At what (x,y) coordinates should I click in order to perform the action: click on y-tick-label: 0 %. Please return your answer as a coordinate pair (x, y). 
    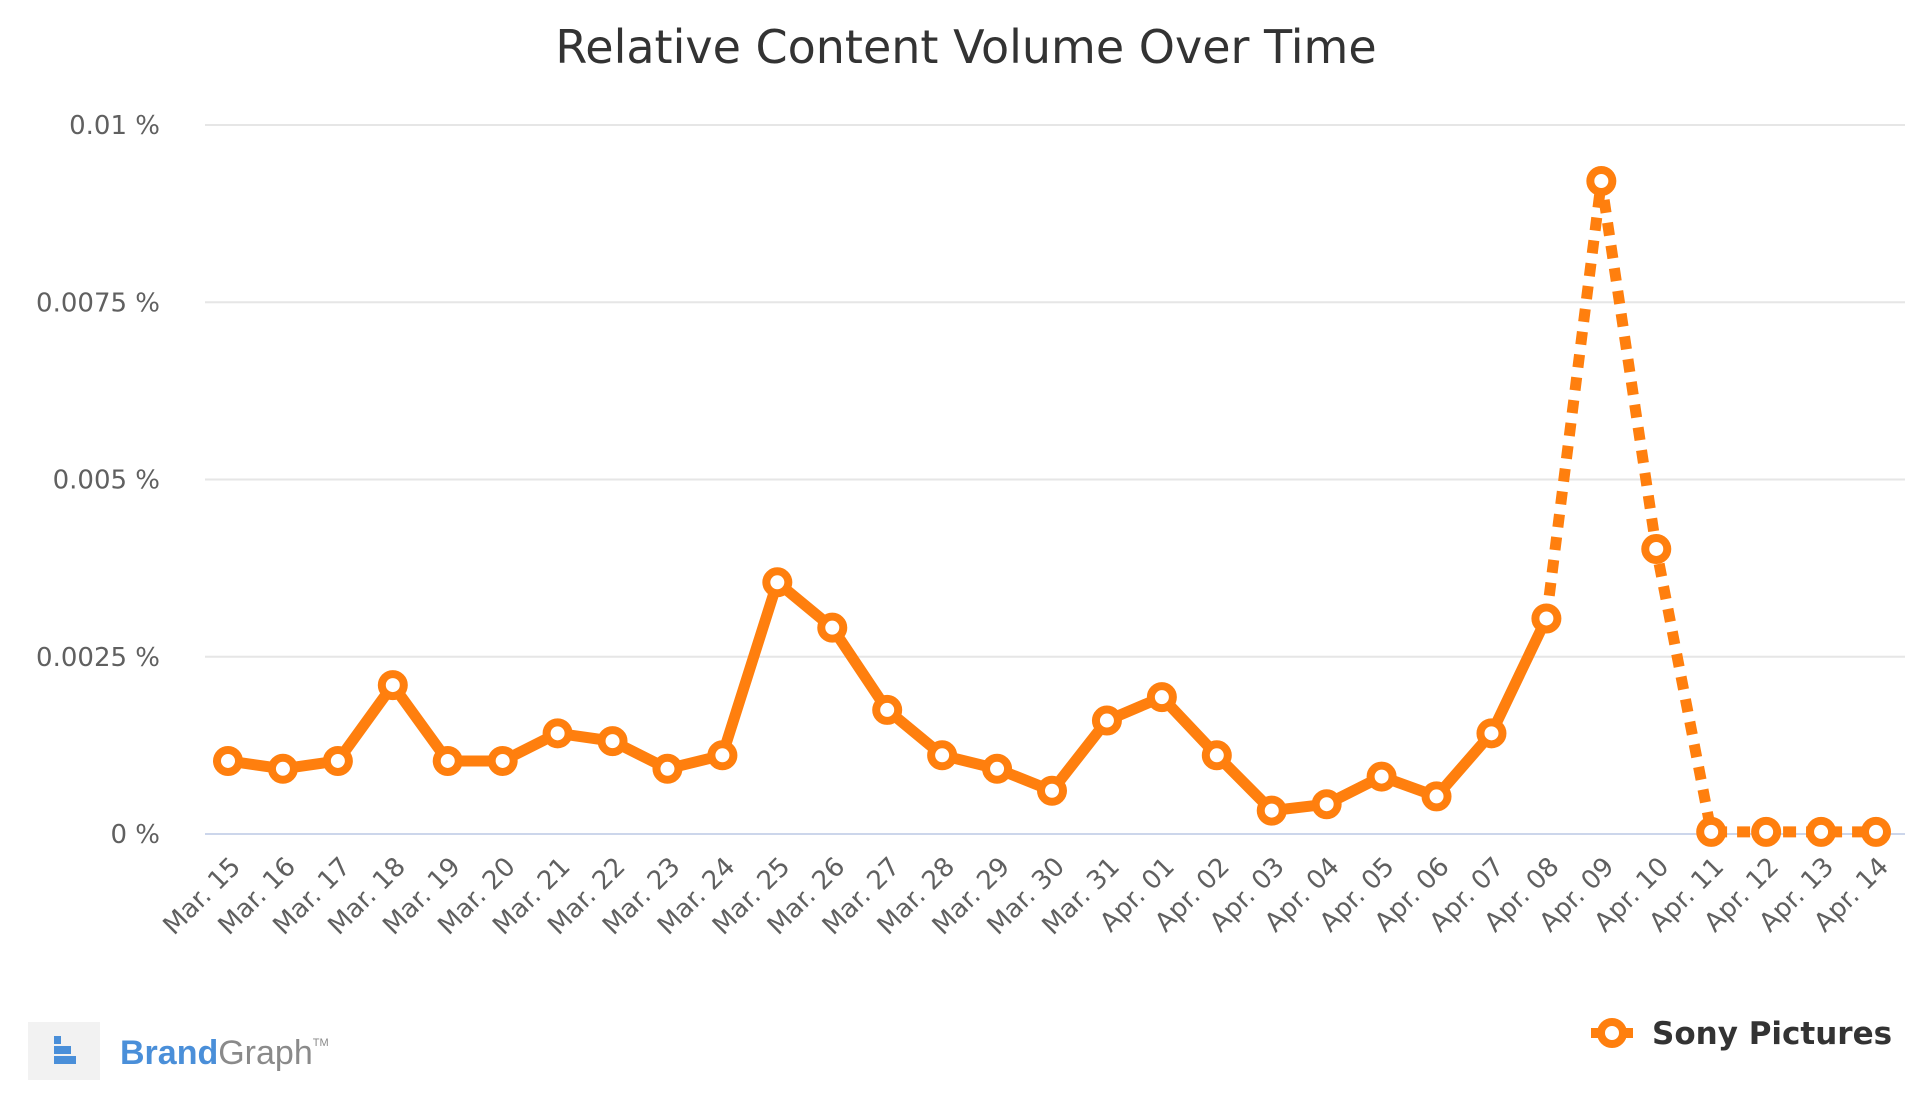
    Looking at the image, I should click on (135, 835).